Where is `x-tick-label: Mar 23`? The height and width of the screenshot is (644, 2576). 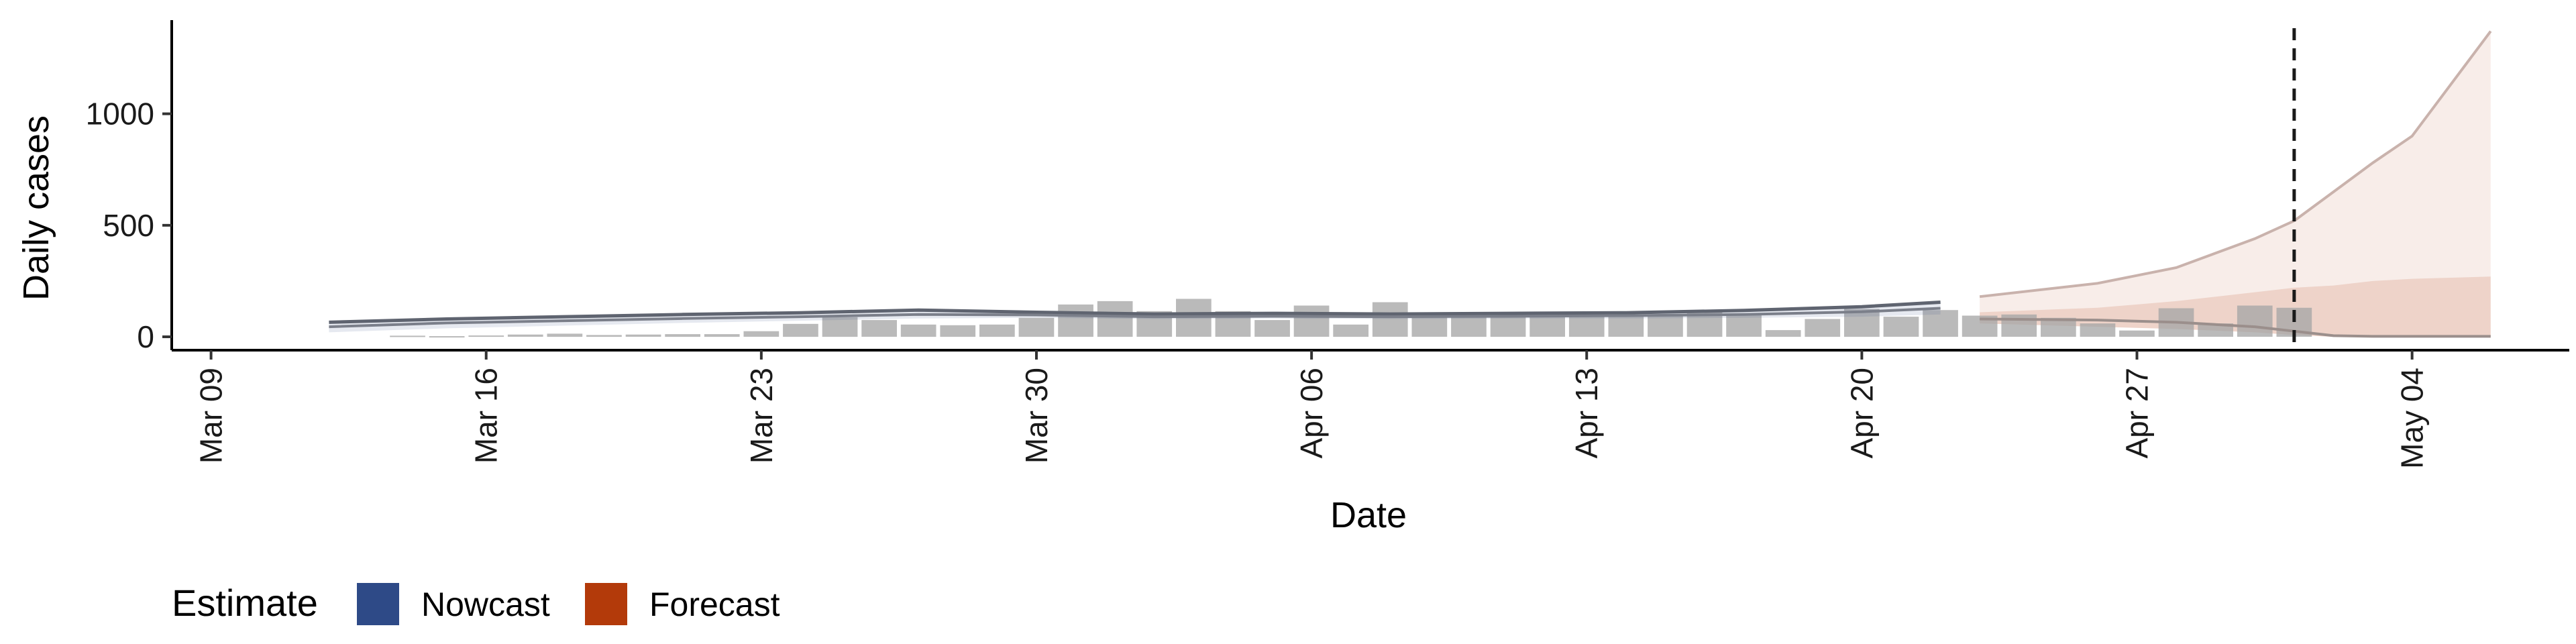
x-tick-label: Mar 23 is located at coordinates (761, 416).